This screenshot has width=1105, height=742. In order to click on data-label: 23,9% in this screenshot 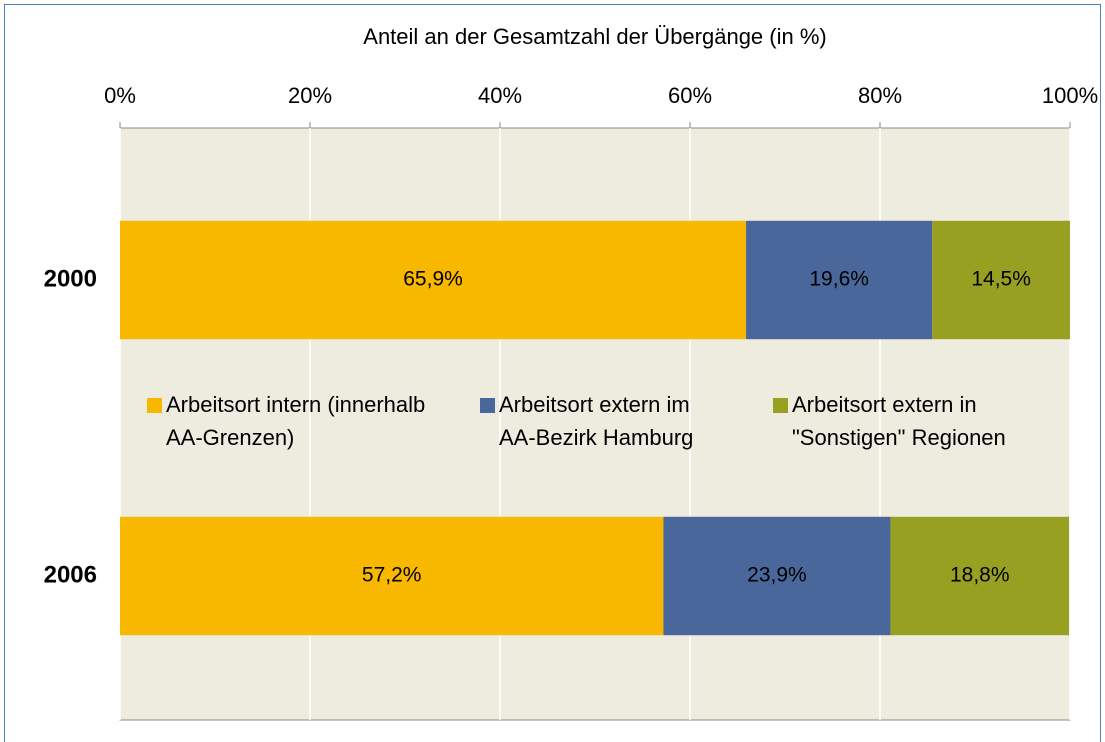, I will do `click(777, 575)`.